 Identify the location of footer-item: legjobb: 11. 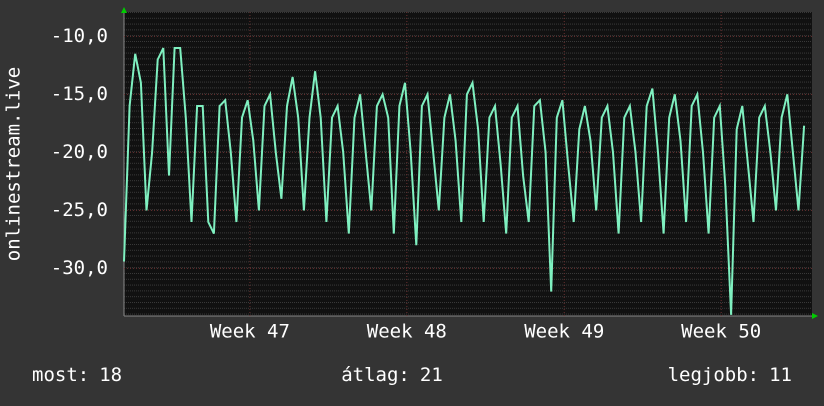
(730, 375).